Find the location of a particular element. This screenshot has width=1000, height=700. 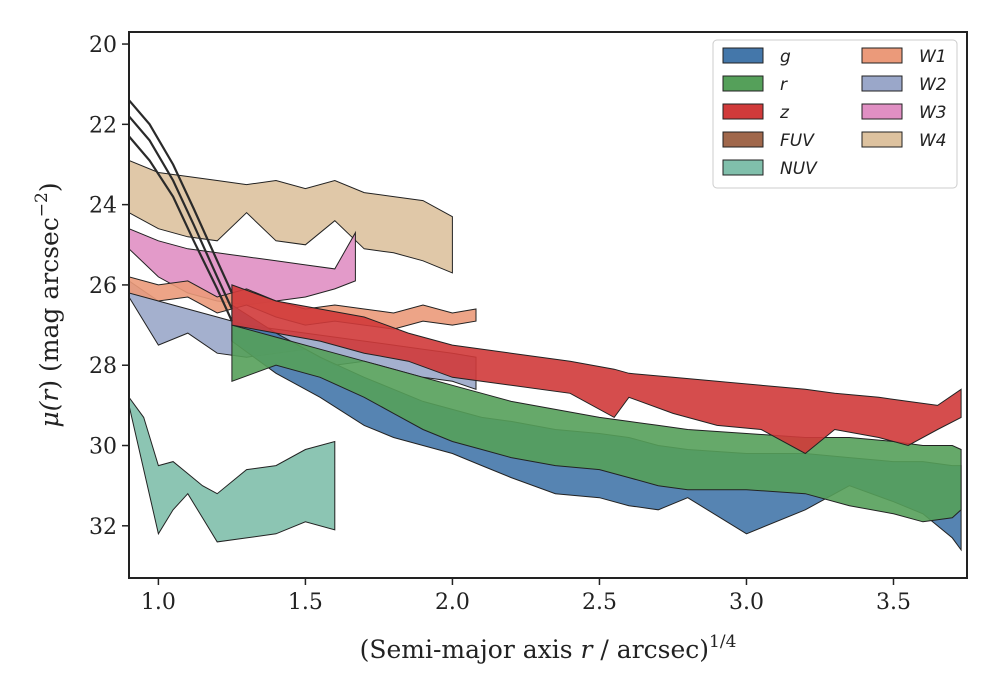

legend-label: NUV is located at coordinates (799, 169).